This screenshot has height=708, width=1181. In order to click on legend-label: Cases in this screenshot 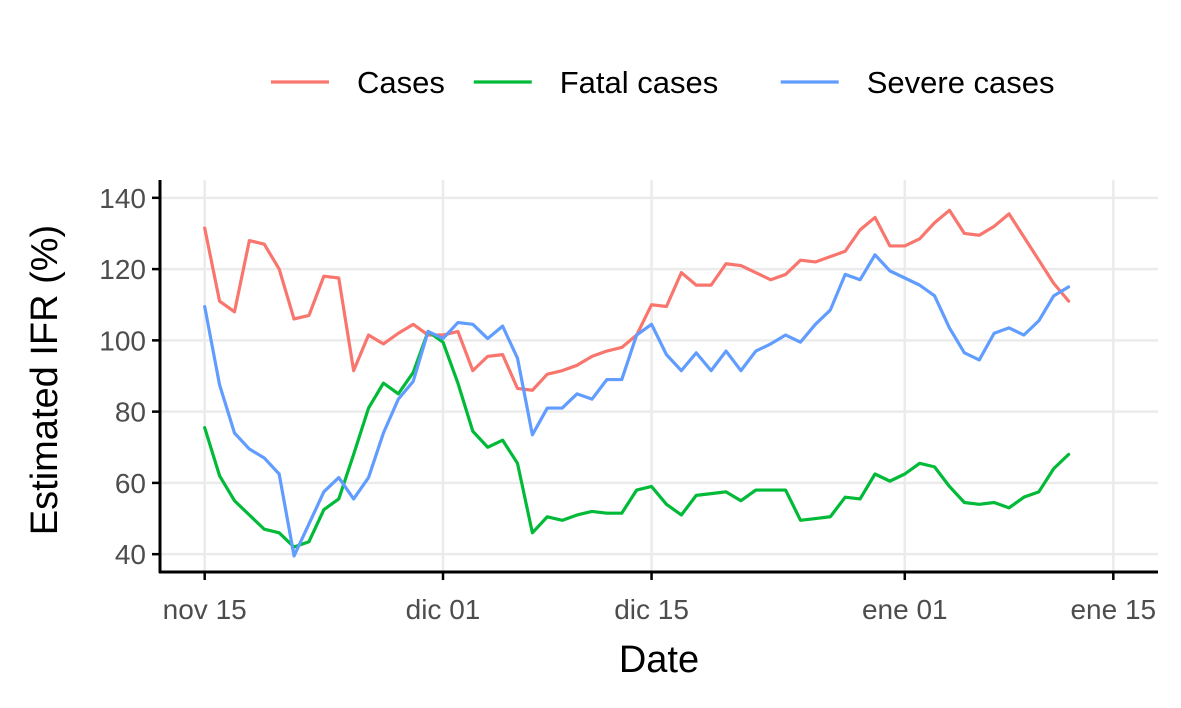, I will do `click(401, 82)`.